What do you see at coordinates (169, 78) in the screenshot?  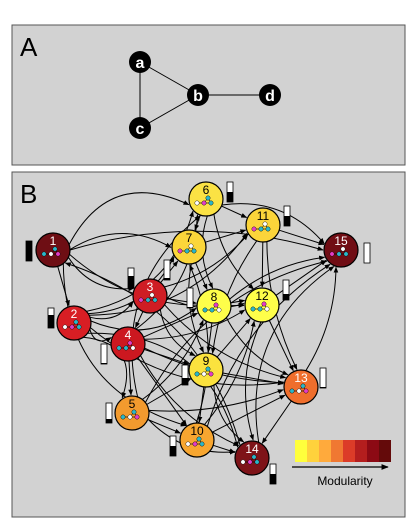 I see `edge-a-b` at bounding box center [169, 78].